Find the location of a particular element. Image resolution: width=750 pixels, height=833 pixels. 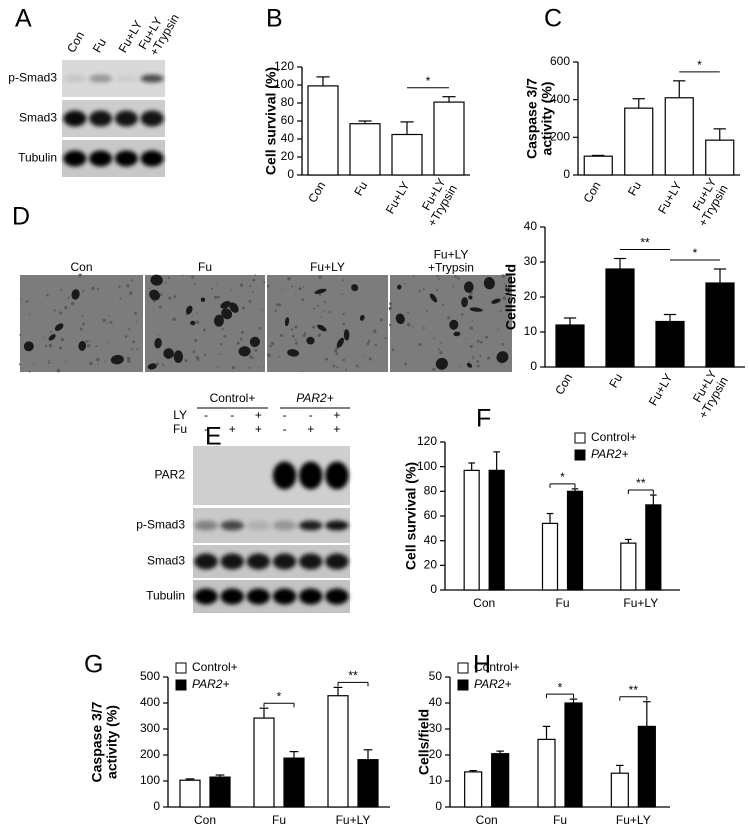

treatment-sign: + is located at coordinates (232, 429).